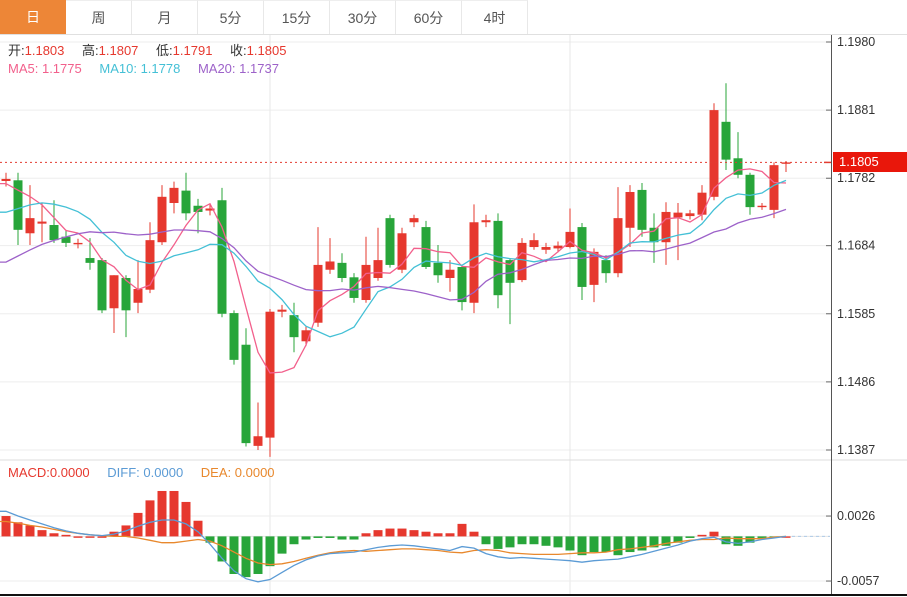 The height and width of the screenshot is (597, 907). What do you see at coordinates (61, 68) in the screenshot?
I see `ma5-value: 1.1775` at bounding box center [61, 68].